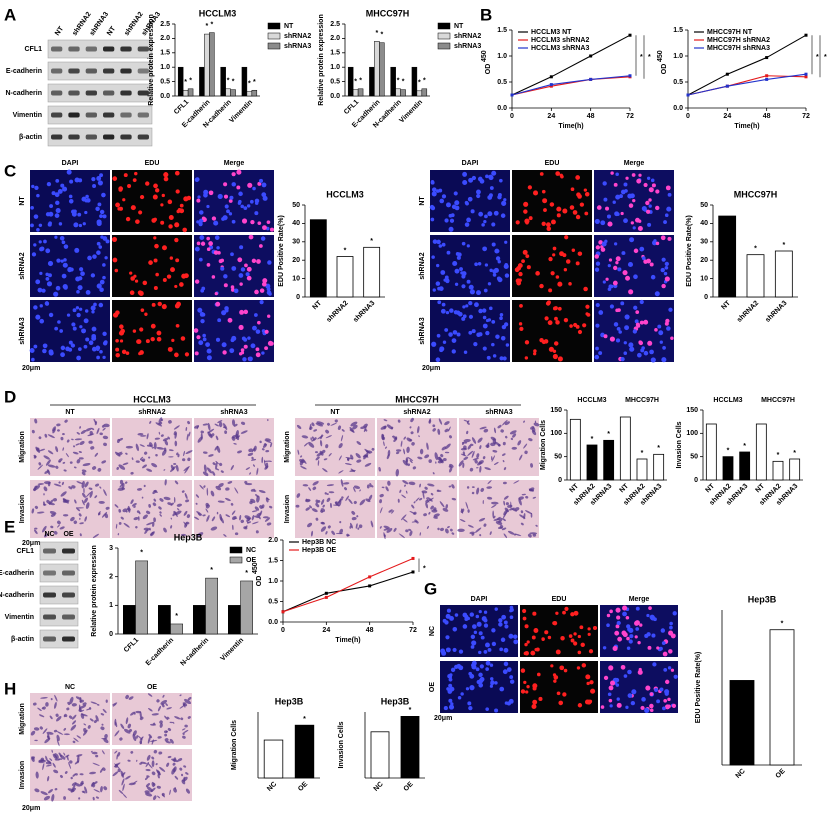  What do you see at coordinates (559, 631) in the screenshot?
I see `micro-image` at bounding box center [559, 631].